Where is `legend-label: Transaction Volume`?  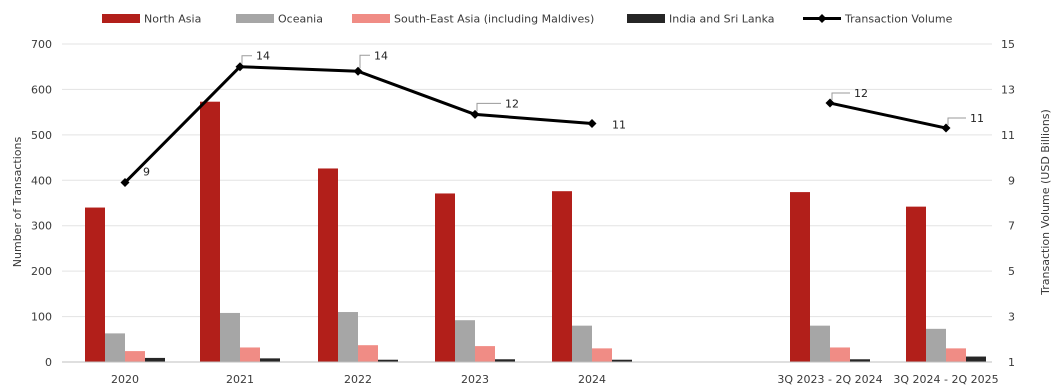 legend-label: Transaction Volume is located at coordinates (898, 19).